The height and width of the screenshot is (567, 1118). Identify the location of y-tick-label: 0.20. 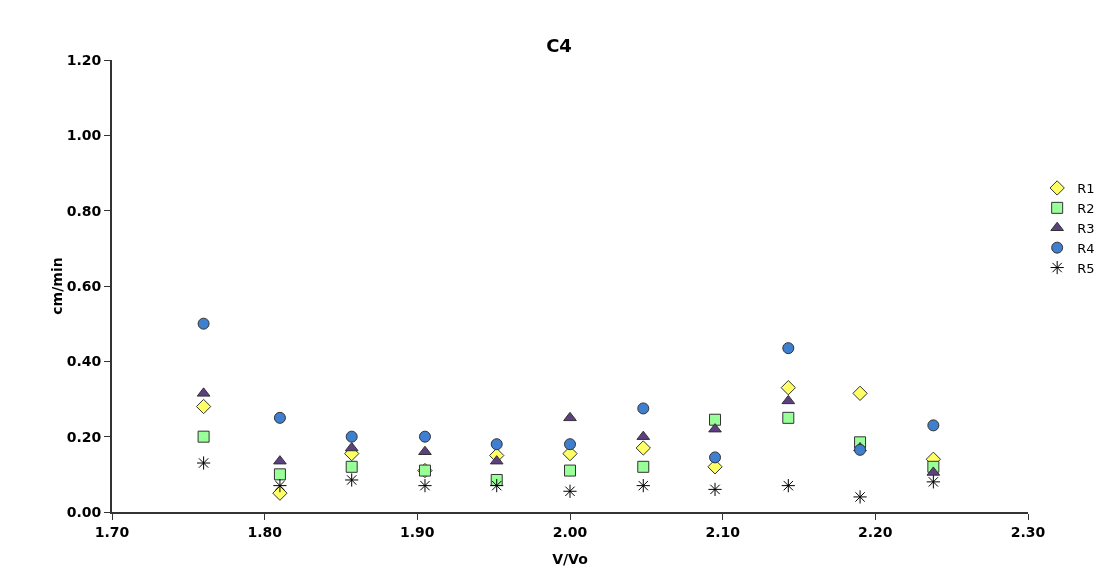
(84, 436).